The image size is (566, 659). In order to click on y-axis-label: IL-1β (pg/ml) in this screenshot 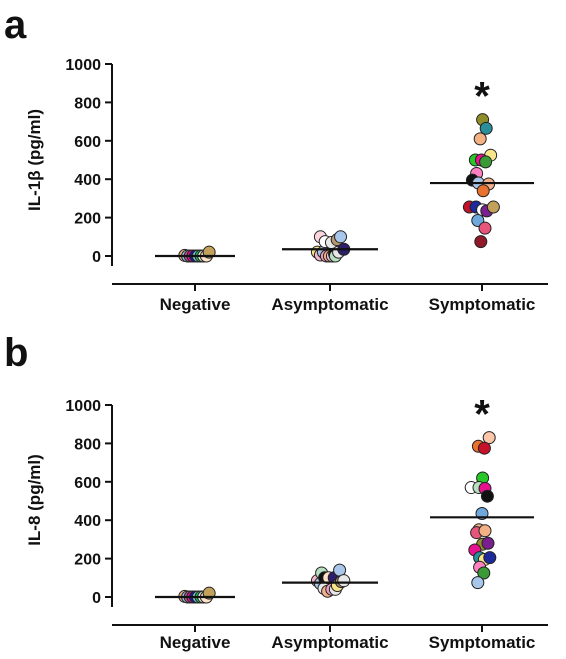, I will do `click(34, 160)`.